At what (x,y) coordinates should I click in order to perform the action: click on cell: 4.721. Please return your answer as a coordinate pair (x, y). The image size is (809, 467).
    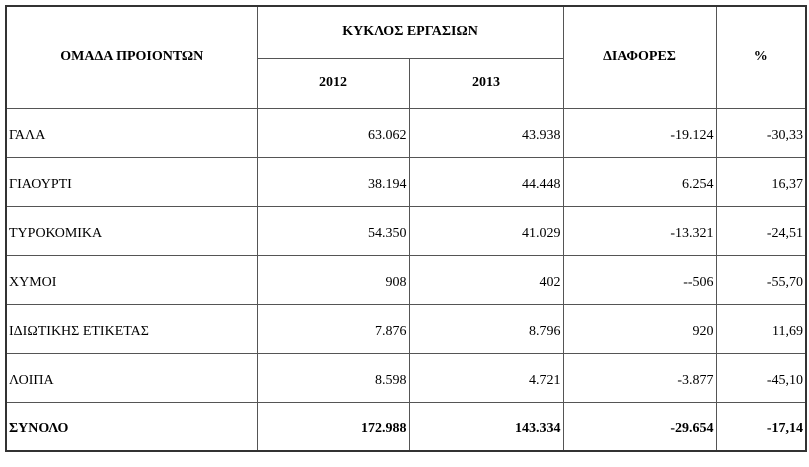
    Looking at the image, I should click on (486, 377).